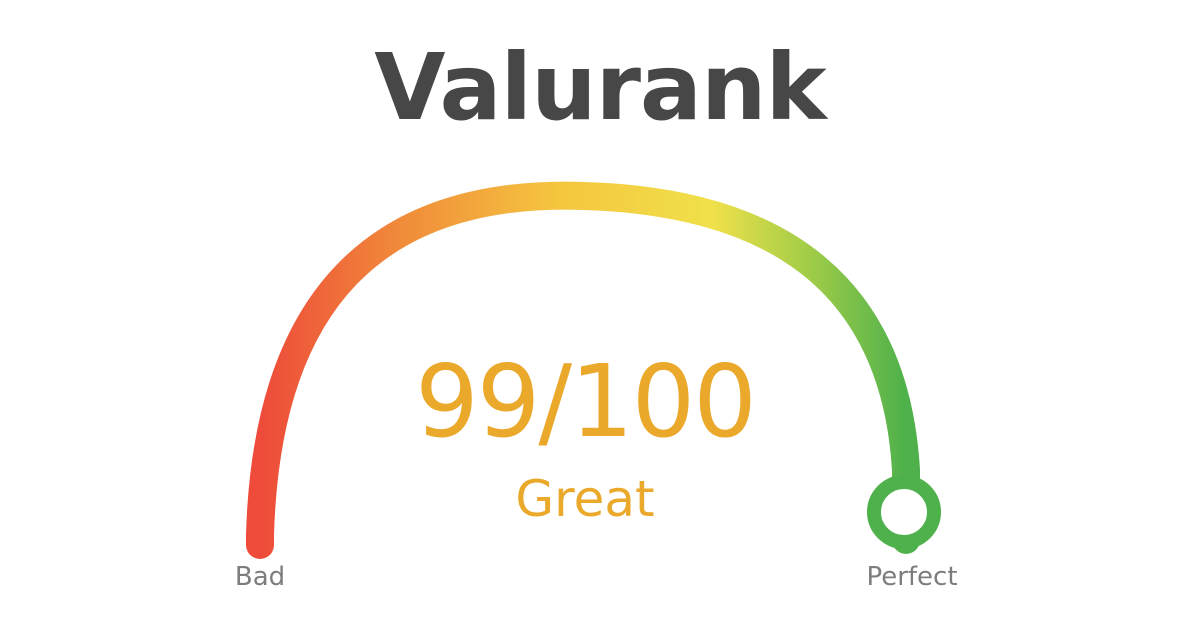 Image resolution: width=1200 pixels, height=630 pixels. What do you see at coordinates (600, 87) in the screenshot?
I see `brand-title: Valurank` at bounding box center [600, 87].